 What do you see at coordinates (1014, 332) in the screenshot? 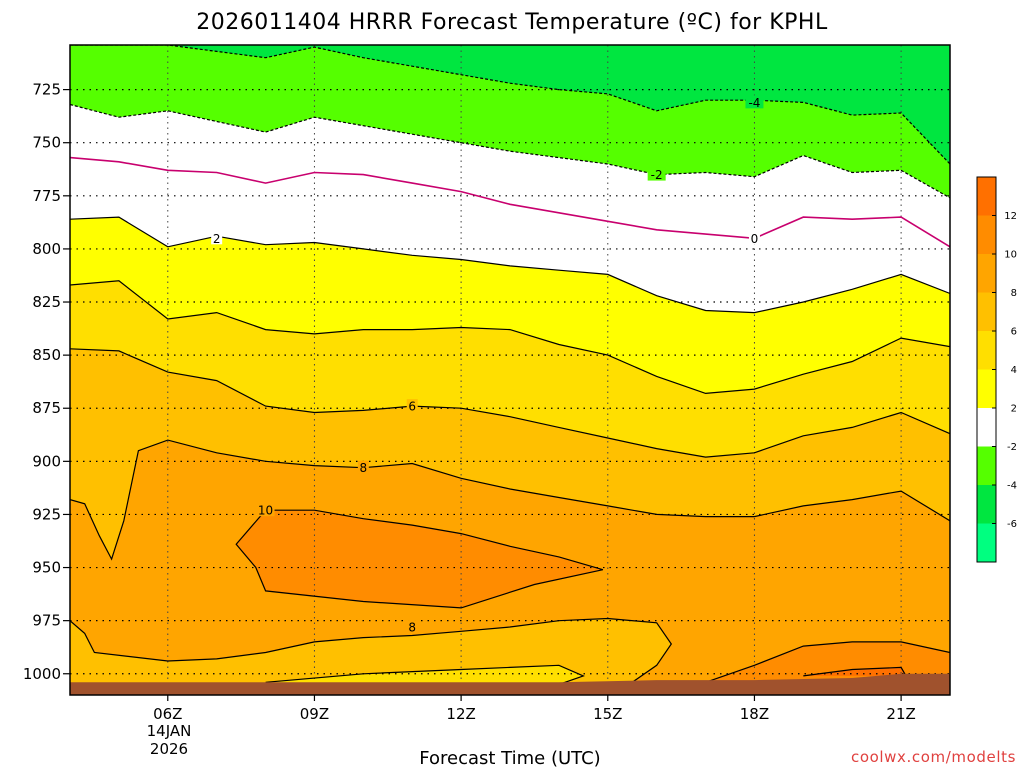
I see `colorbar-label: 6` at bounding box center [1014, 332].